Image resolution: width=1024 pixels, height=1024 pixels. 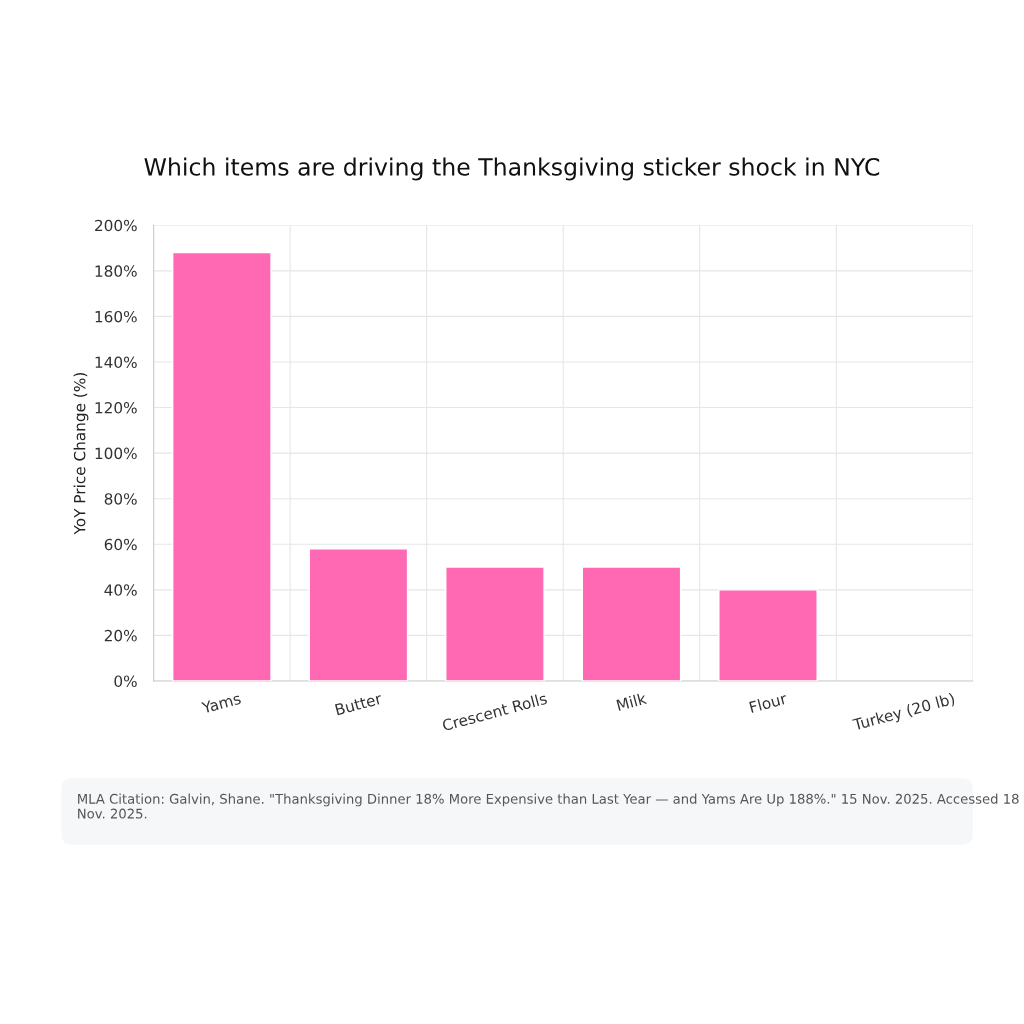 What do you see at coordinates (125, 681) in the screenshot?
I see `y-tick-label: 0%` at bounding box center [125, 681].